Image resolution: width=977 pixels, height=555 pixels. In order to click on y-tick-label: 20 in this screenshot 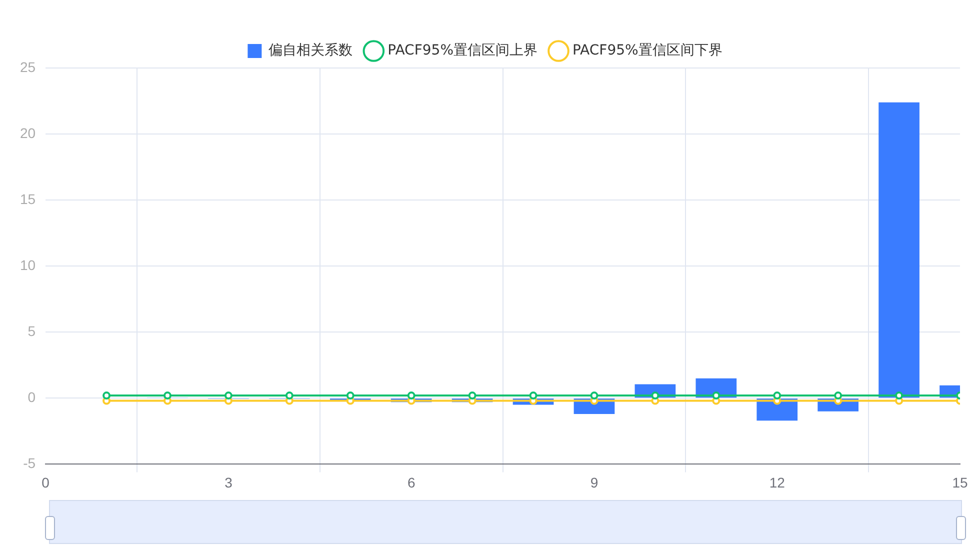, I will do `click(28, 132)`.